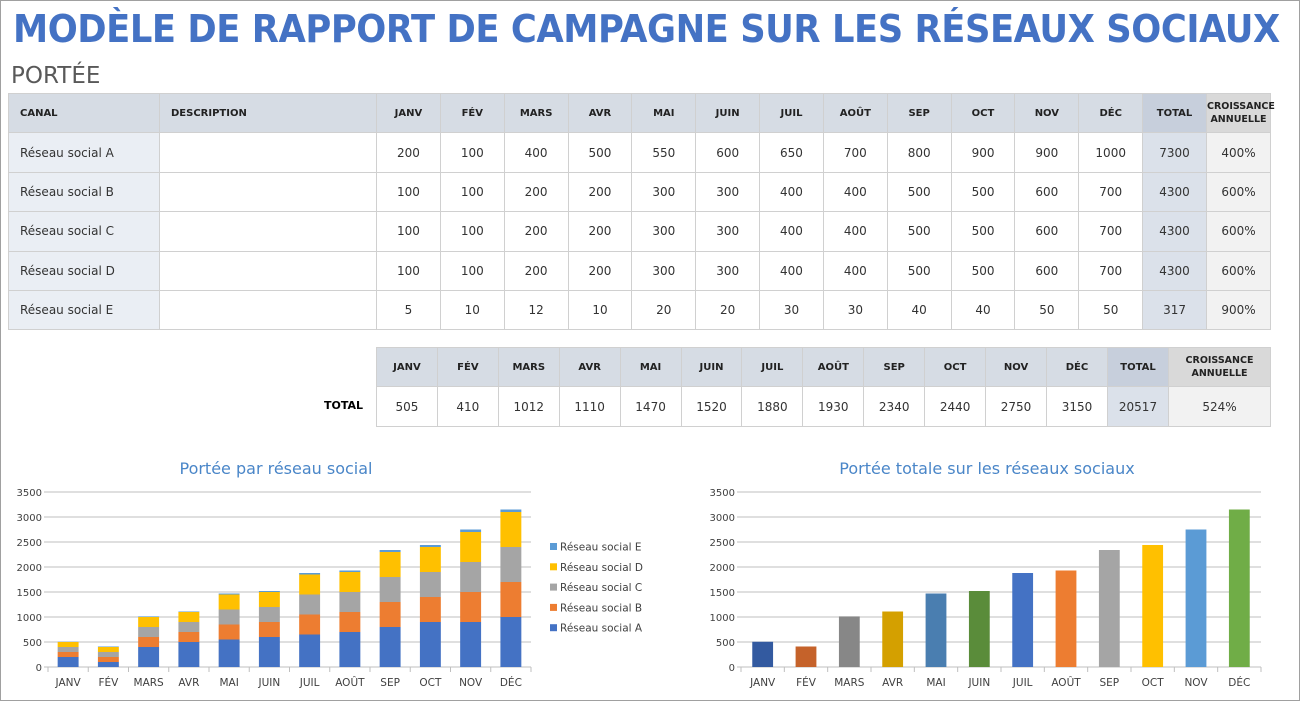 The height and width of the screenshot is (702, 1300). What do you see at coordinates (601, 608) in the screenshot?
I see `legend-label: Réseau social B` at bounding box center [601, 608].